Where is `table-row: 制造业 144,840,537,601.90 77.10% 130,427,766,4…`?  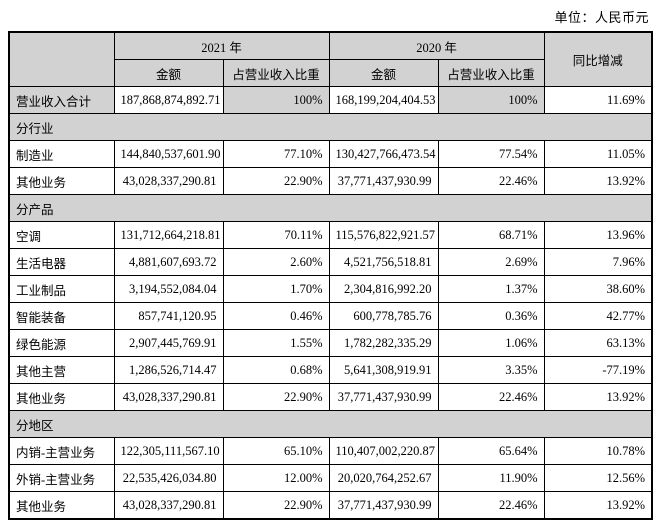
table-row: 制造业 144,840,537,601.90 77.10% 130,427,766,4… is located at coordinates (330, 154).